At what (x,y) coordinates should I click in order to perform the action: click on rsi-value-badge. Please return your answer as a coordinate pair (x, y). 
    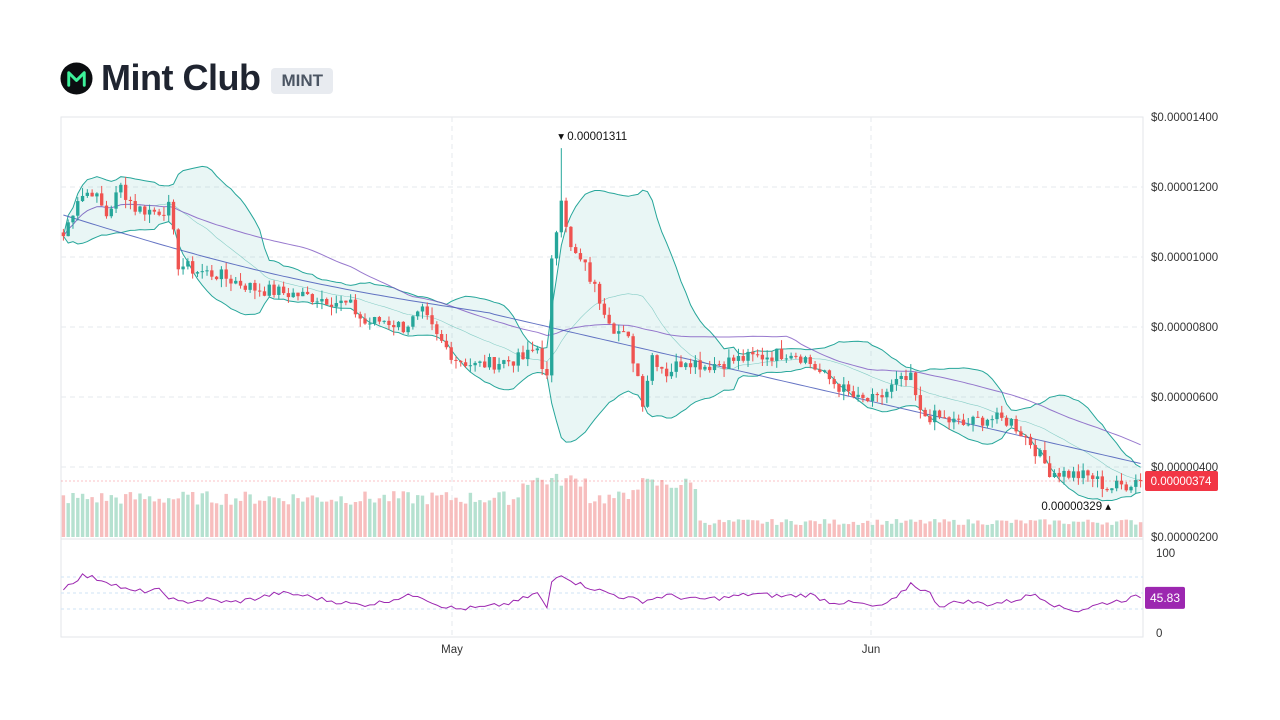
    Looking at the image, I should click on (1165, 597).